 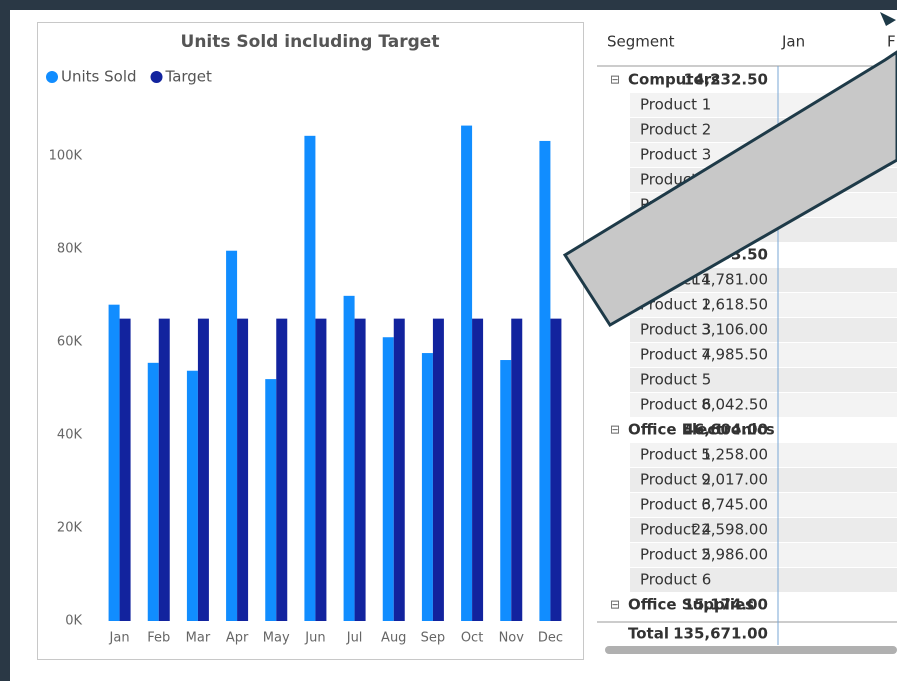 What do you see at coordinates (119, 638) in the screenshot?
I see `x-tick-label: Jan` at bounding box center [119, 638].